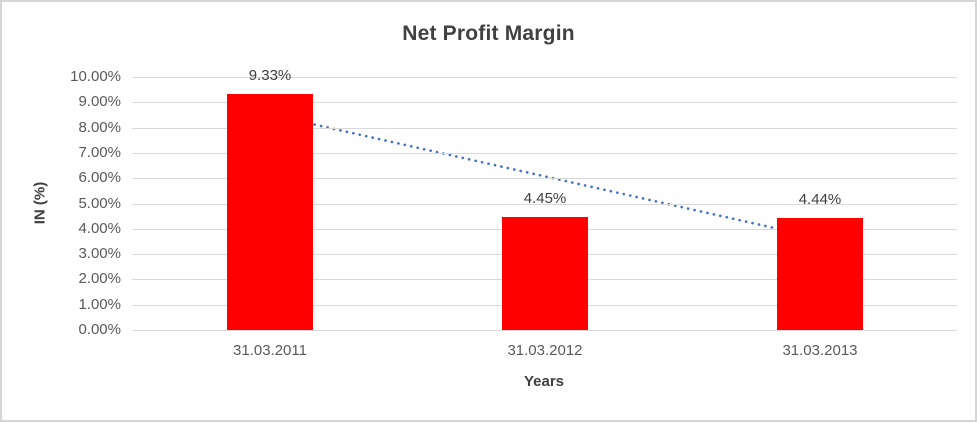  Describe the element at coordinates (99, 278) in the screenshot. I see `y-tick-label: 2.00%` at that location.